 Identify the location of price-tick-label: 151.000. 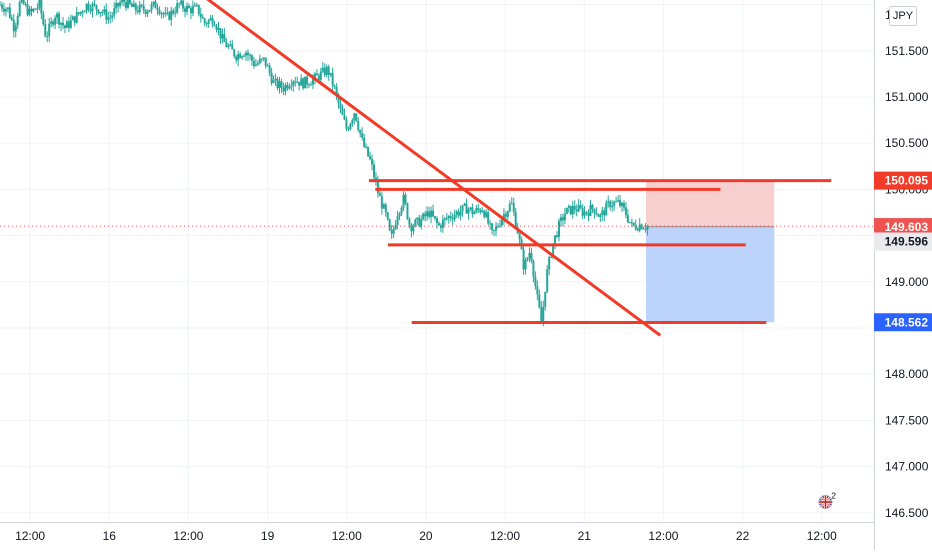
(907, 97).